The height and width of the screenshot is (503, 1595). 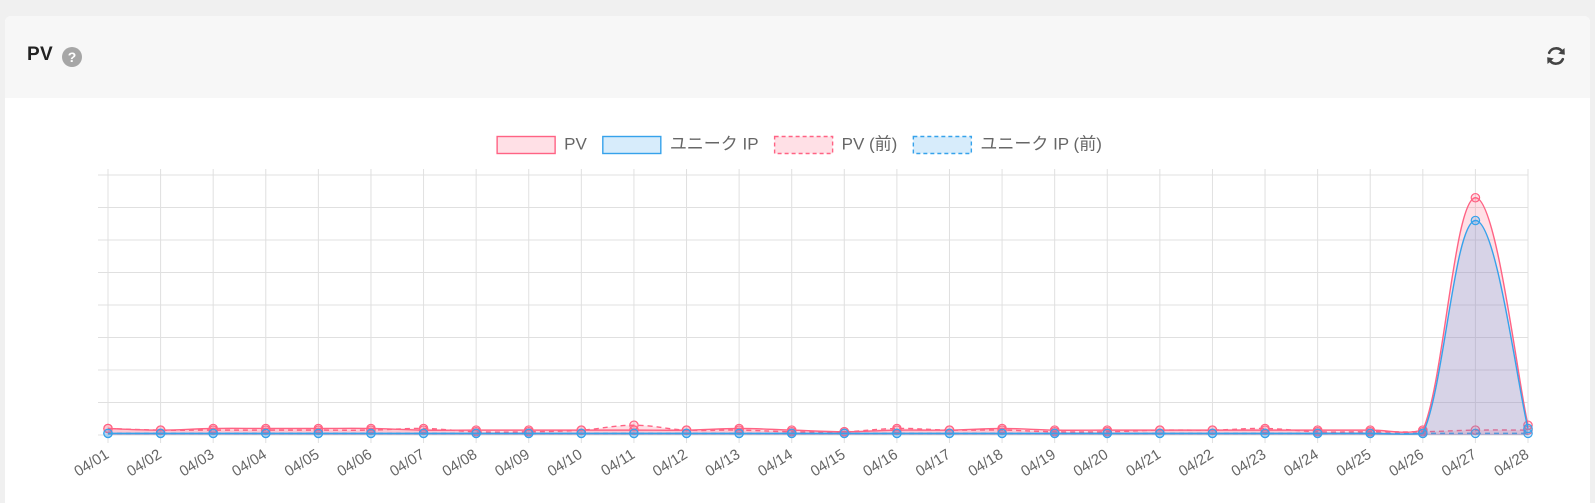 What do you see at coordinates (1091, 463) in the screenshot?
I see `x-tick-label: 04/20` at bounding box center [1091, 463].